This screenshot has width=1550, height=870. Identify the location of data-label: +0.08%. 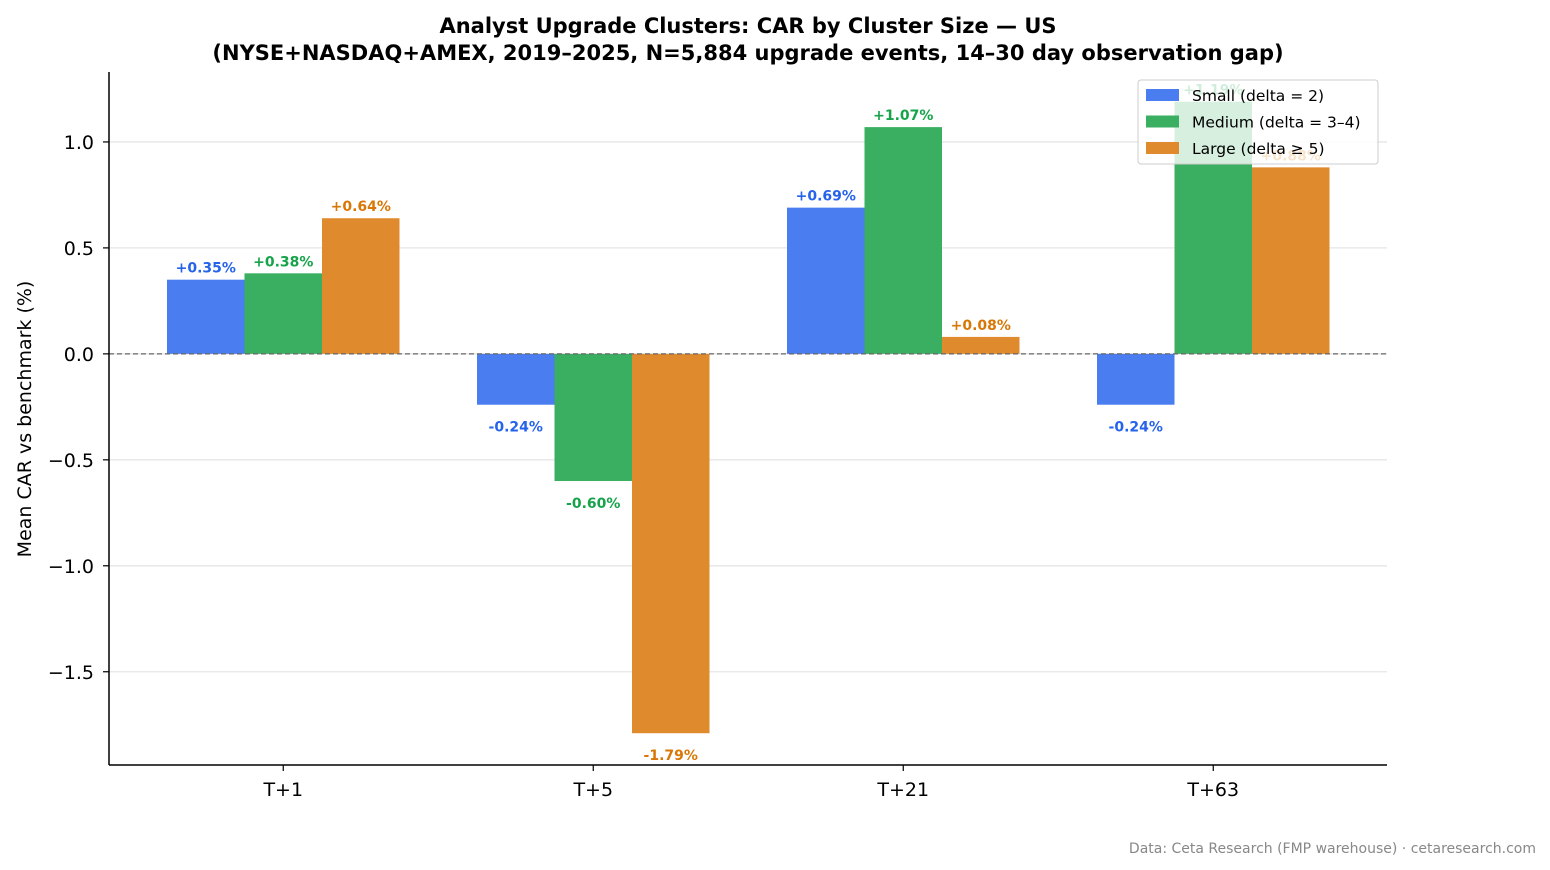
(981, 326).